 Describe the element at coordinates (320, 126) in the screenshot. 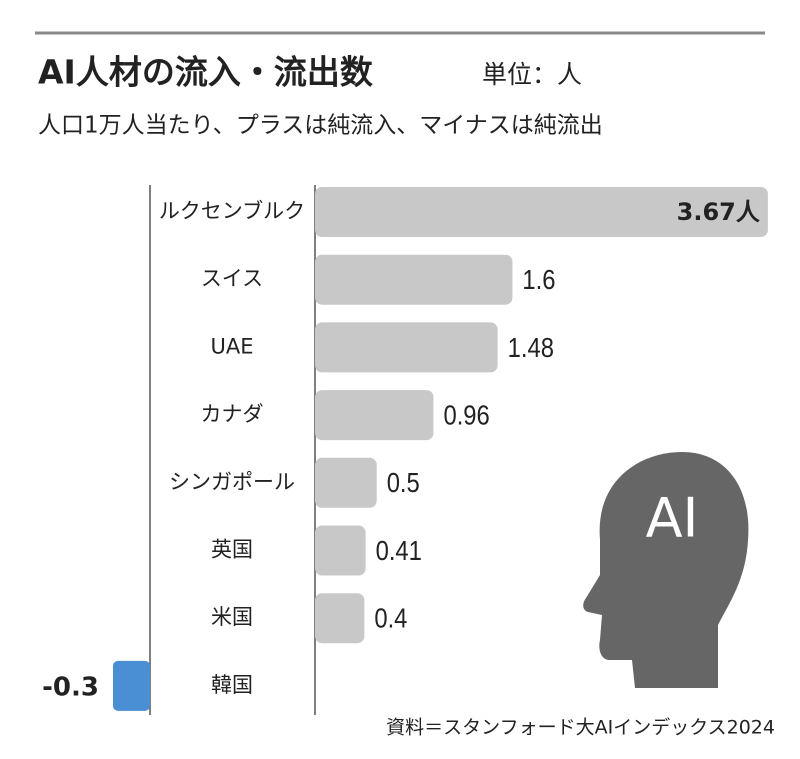

I see `chart-subtitle: 人口1万人当たり、プラスは純流入、マイナスは純流出` at that location.